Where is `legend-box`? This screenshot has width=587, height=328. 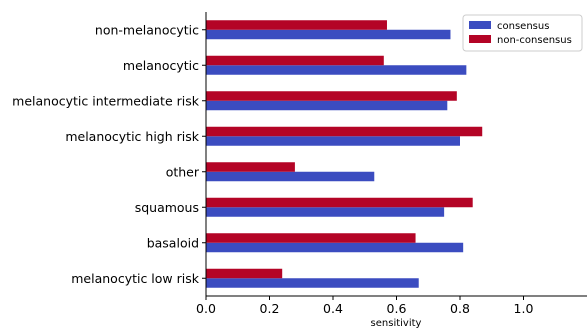 legend-box is located at coordinates (522, 33).